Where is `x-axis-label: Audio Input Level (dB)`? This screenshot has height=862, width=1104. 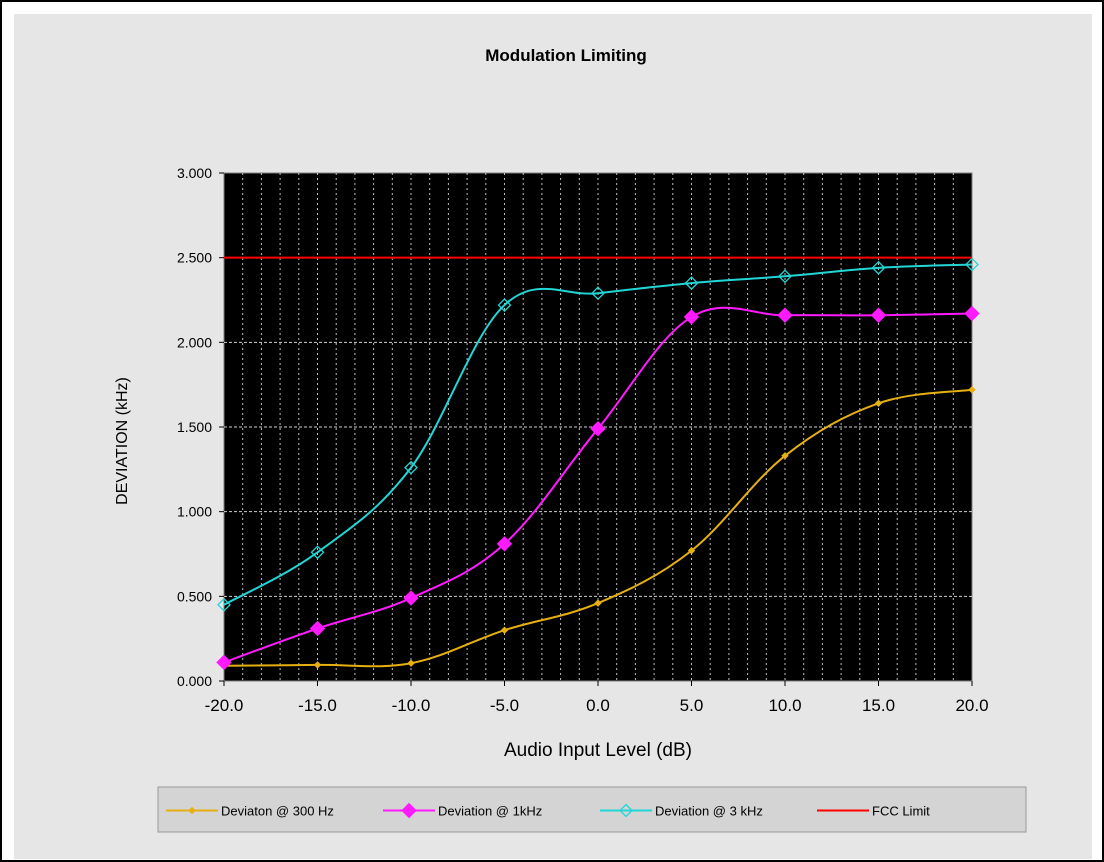 x-axis-label: Audio Input Level (dB) is located at coordinates (598, 750).